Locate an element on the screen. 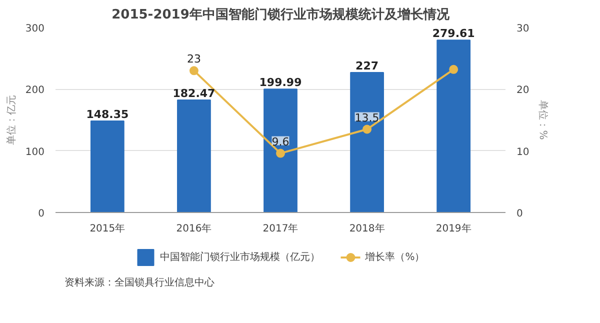 Image resolution: width=600 pixels, height=323 pixels. legend-label: 增长率（%） is located at coordinates (395, 257).